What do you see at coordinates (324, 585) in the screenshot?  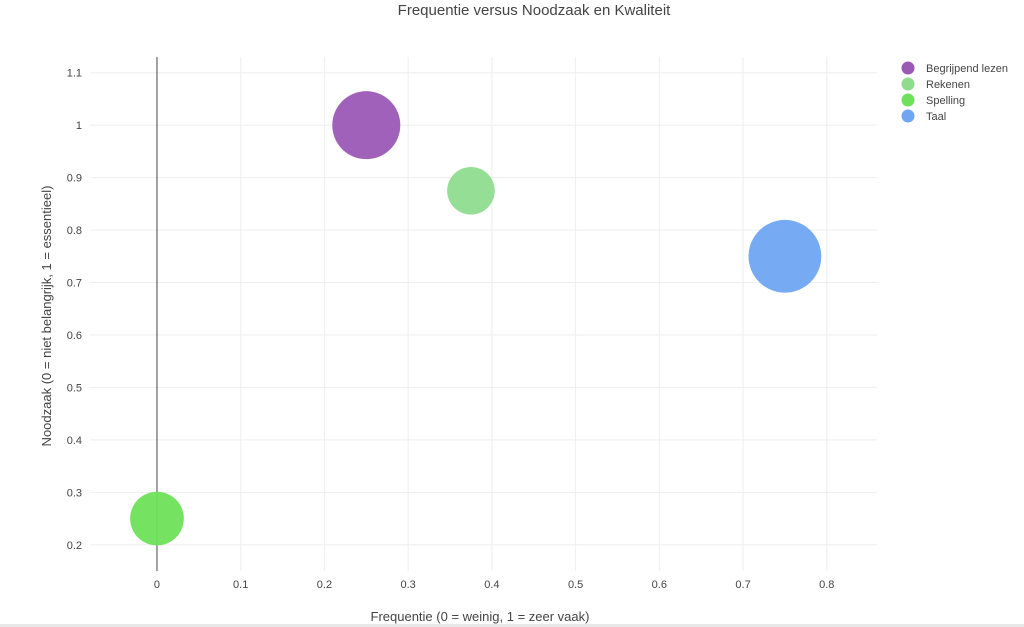 I see `x-tick-label: 0.2` at bounding box center [324, 585].